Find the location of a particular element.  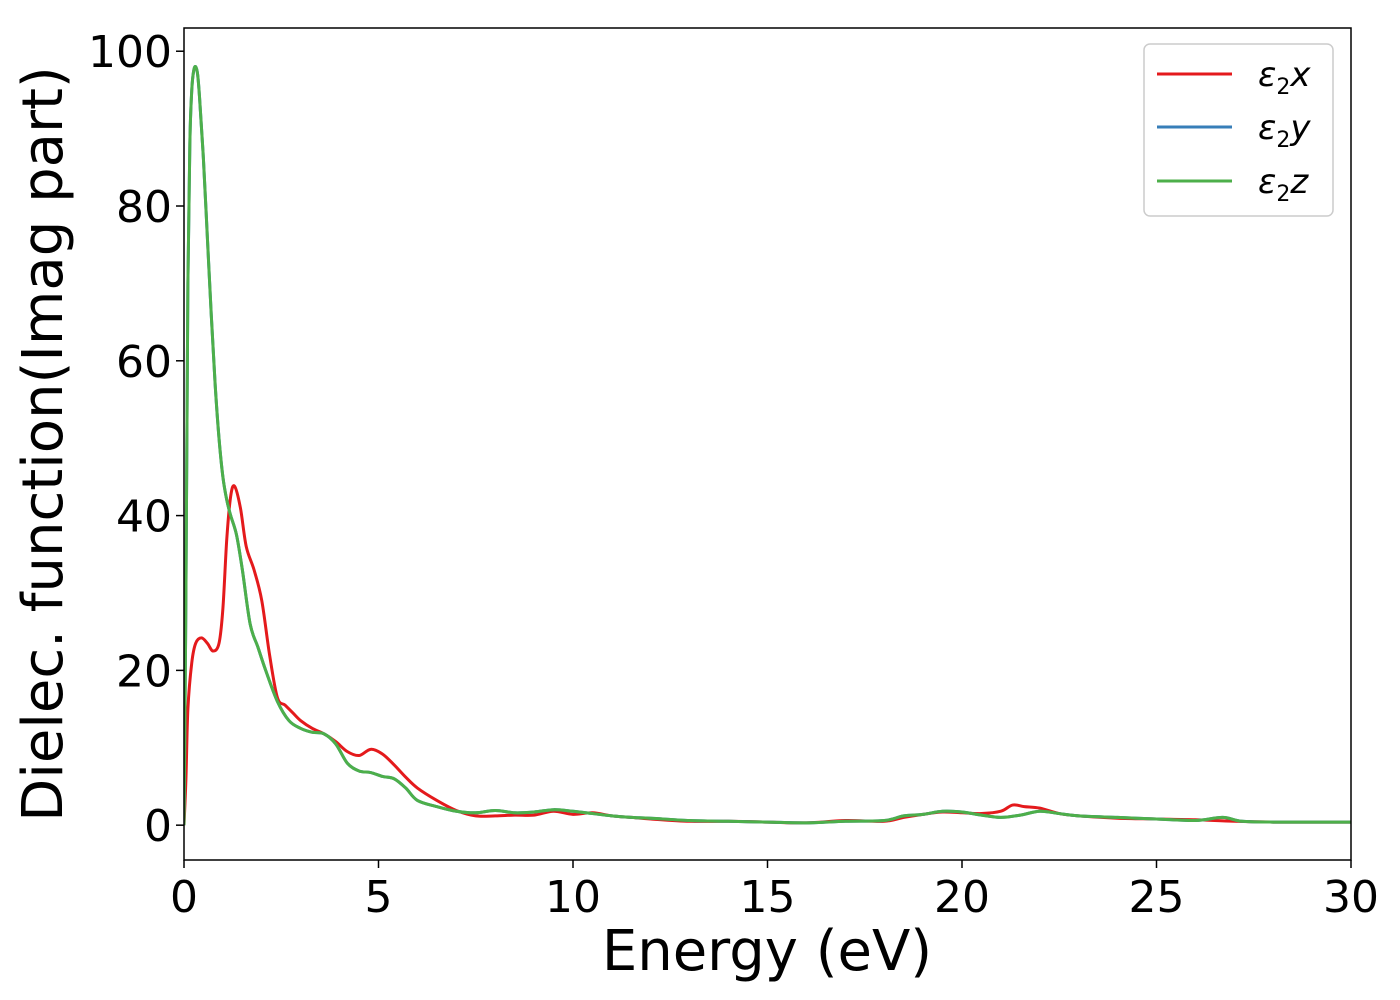

y-tick-label: 0 is located at coordinates (158, 826).